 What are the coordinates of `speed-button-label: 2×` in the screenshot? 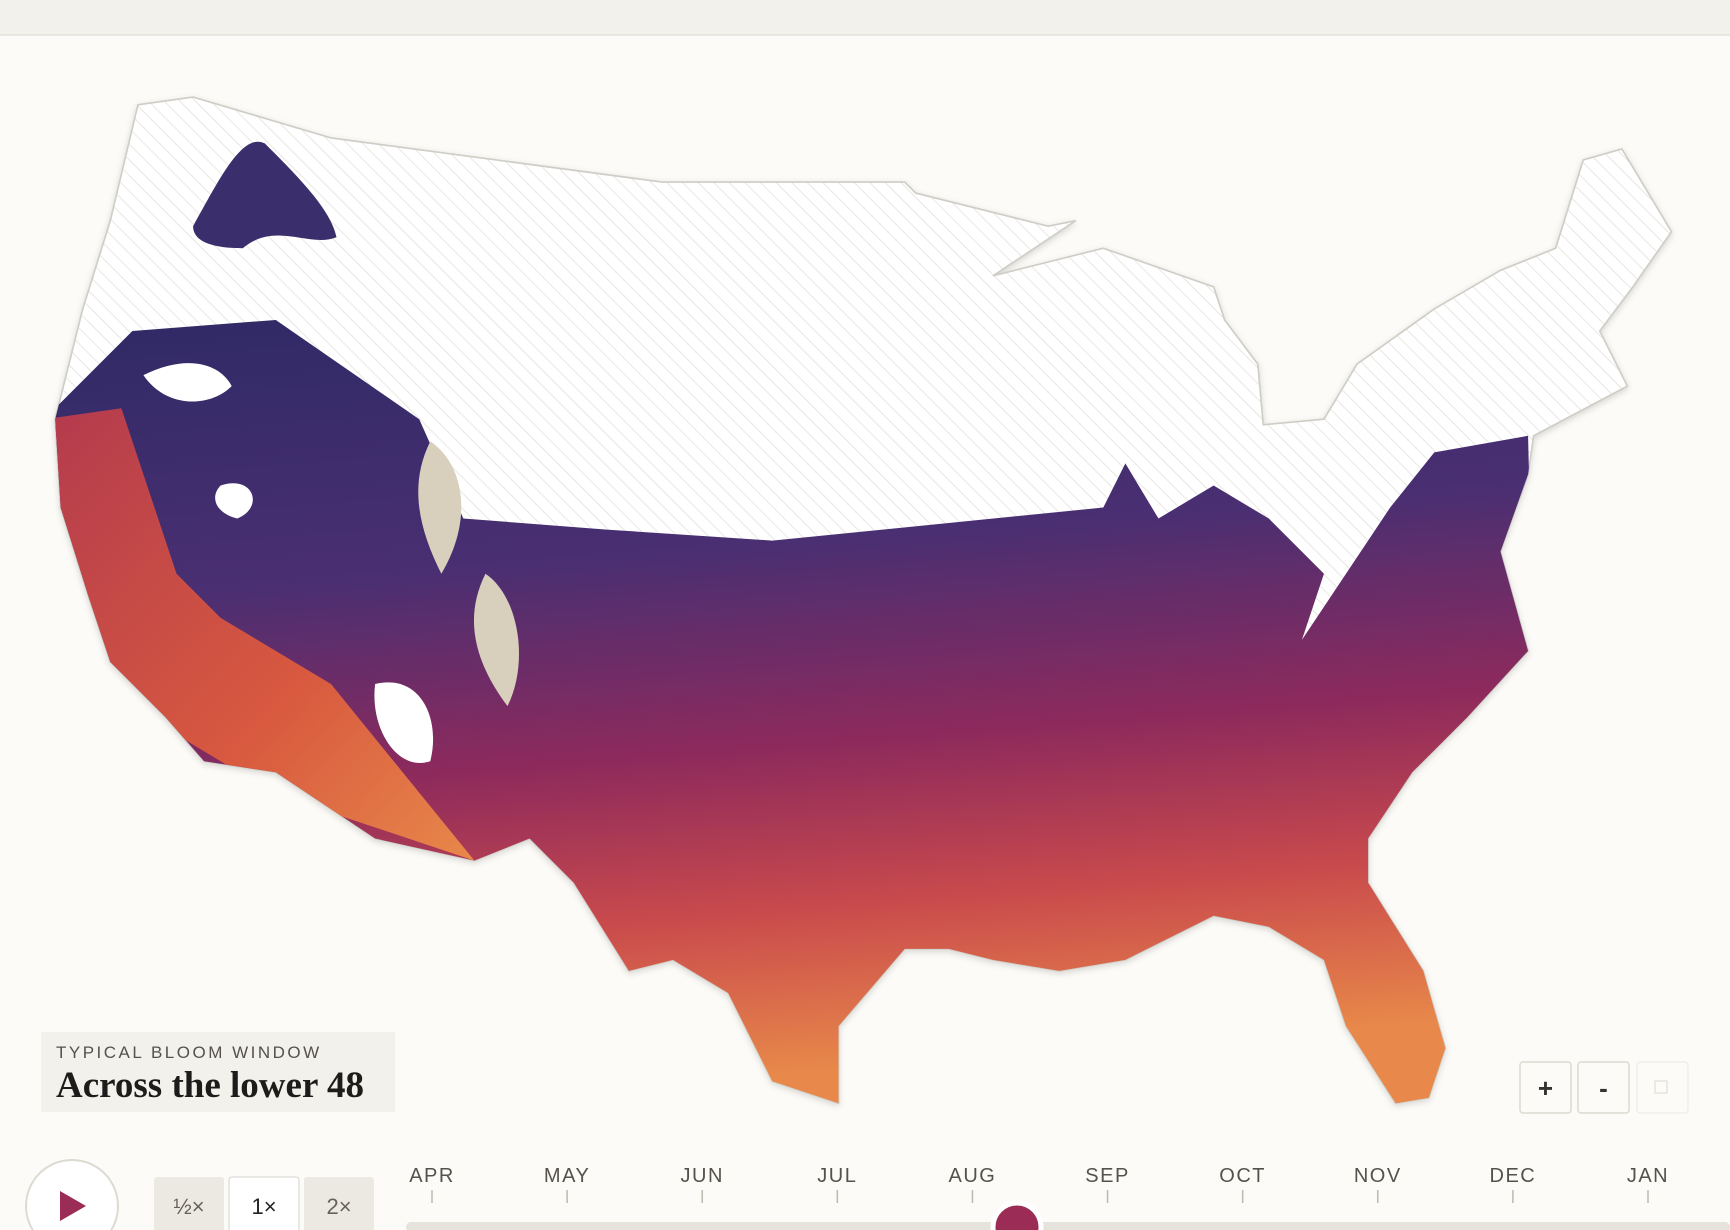 It's located at (338, 1206).